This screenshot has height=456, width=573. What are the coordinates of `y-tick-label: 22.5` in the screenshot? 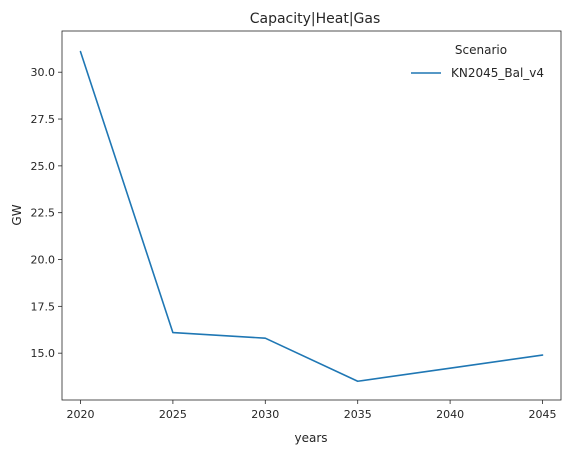 It's located at (43, 213).